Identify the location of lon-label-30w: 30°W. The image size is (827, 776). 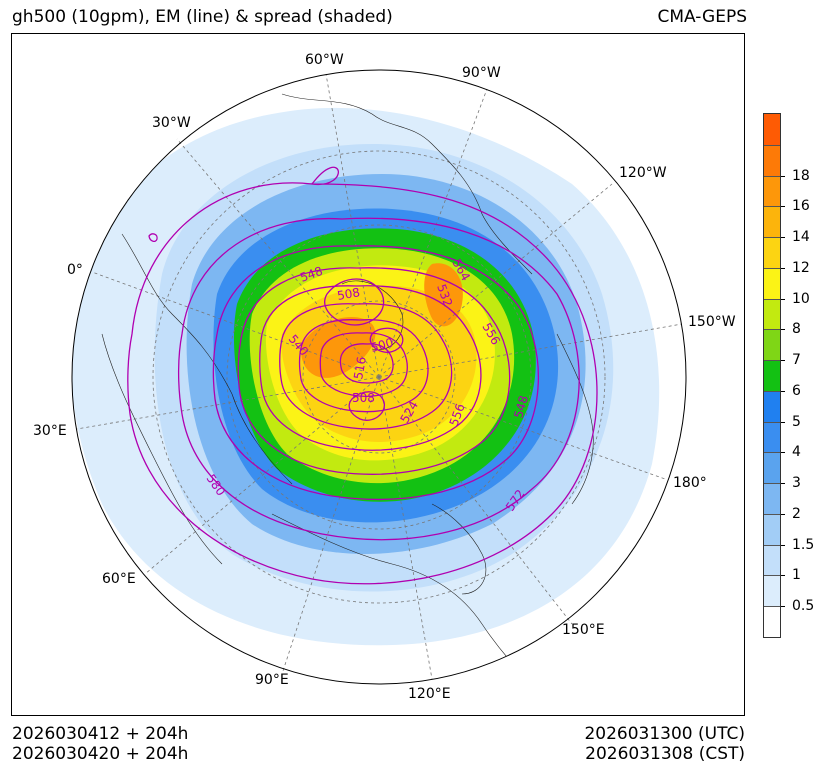
(171, 123).